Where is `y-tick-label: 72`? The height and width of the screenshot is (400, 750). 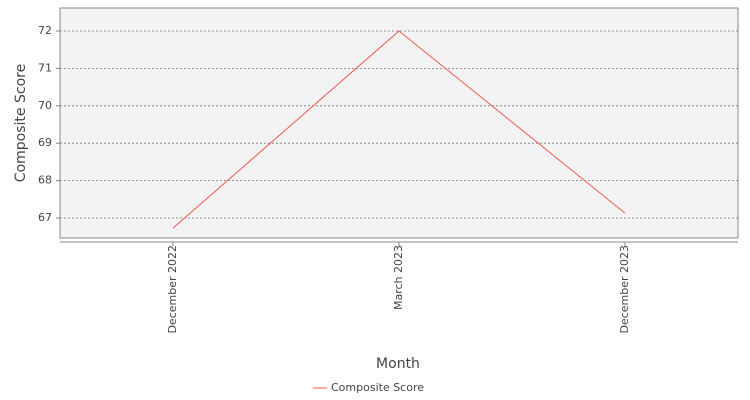 y-tick-label: 72 is located at coordinates (45, 30).